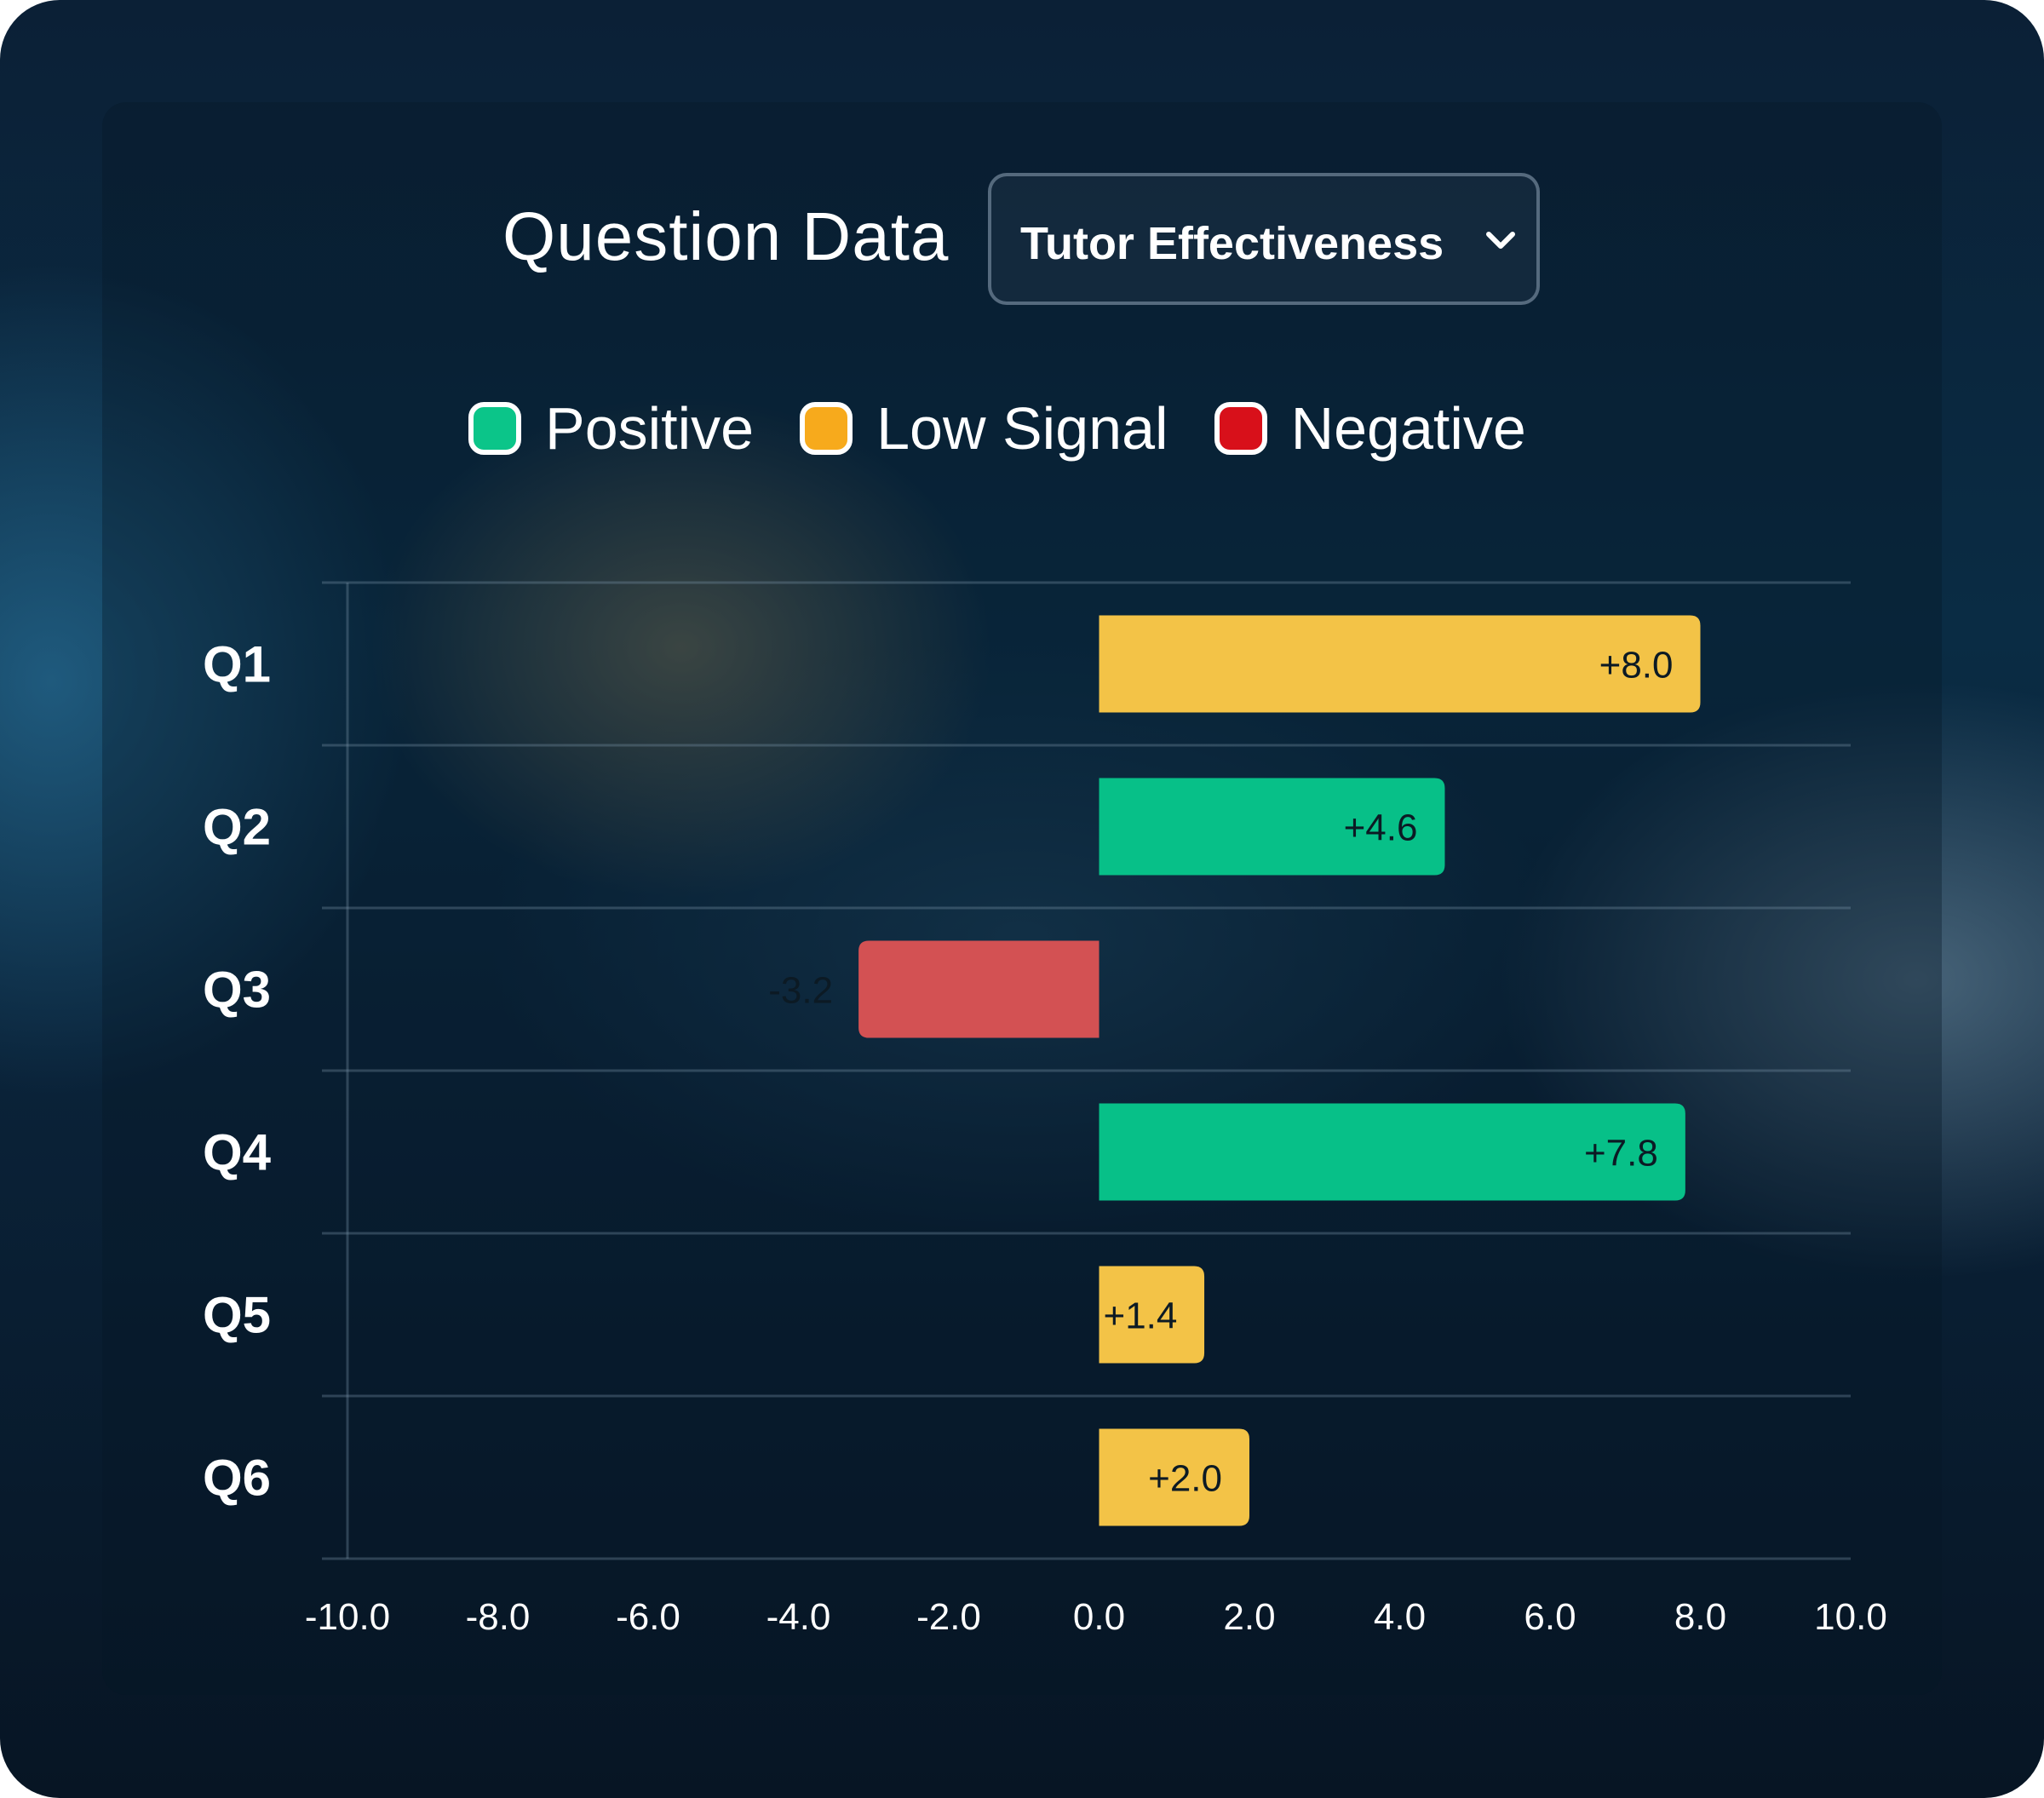 This screenshot has height=1798, width=2044. I want to click on chart-legend: Positive Low Signal Negative, so click(1020, 428).